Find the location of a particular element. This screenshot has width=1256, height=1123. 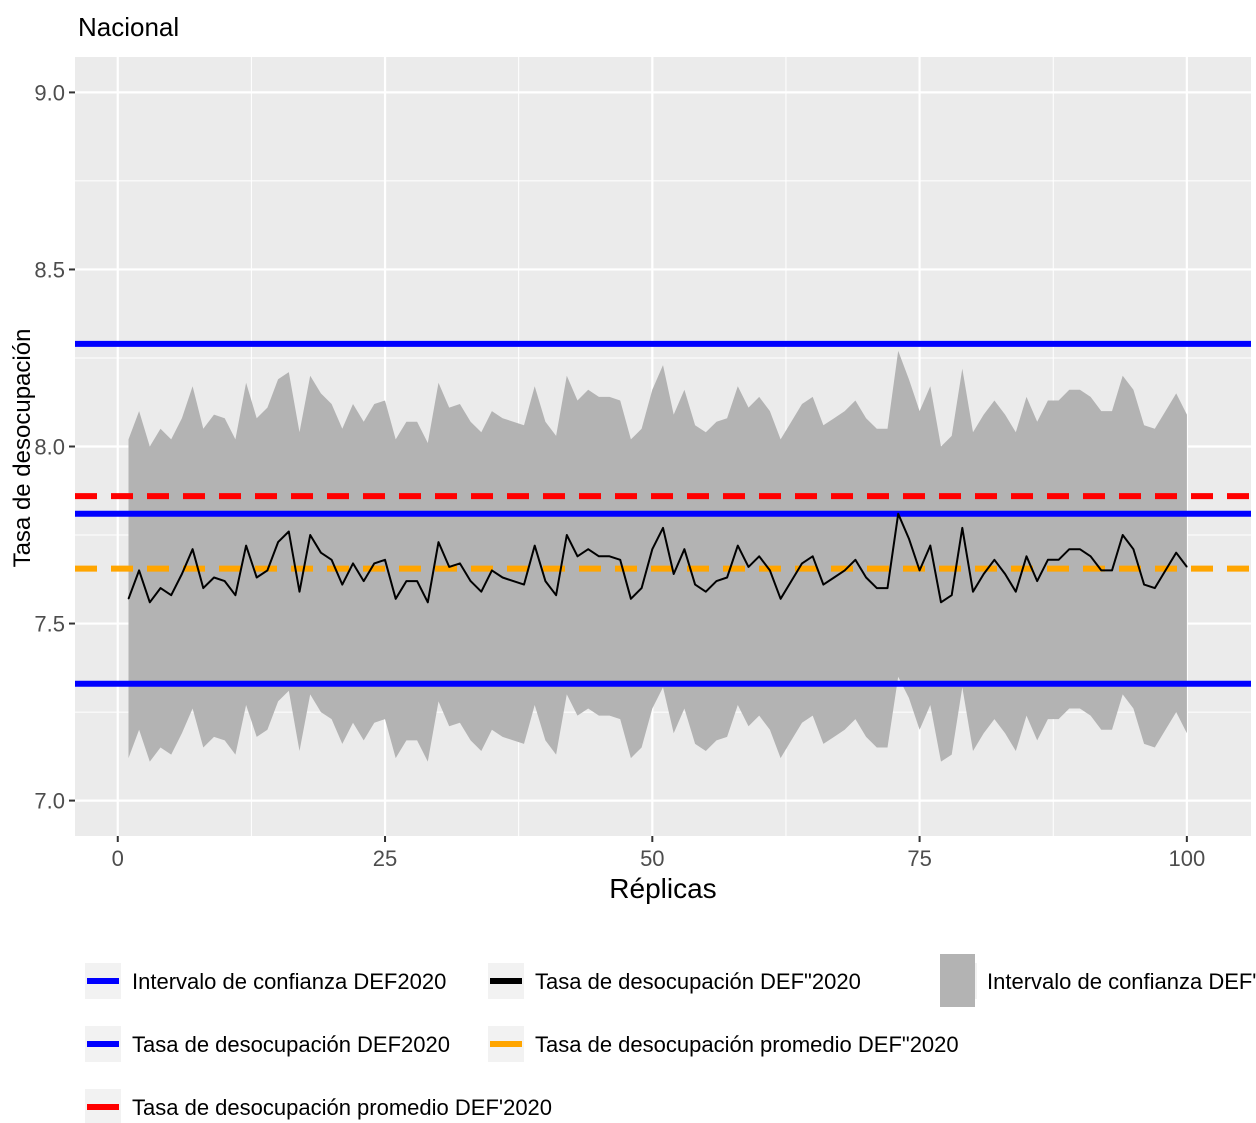

legend-item: Tasa de desocupación promedio DEF"2020 is located at coordinates (723, 1044).